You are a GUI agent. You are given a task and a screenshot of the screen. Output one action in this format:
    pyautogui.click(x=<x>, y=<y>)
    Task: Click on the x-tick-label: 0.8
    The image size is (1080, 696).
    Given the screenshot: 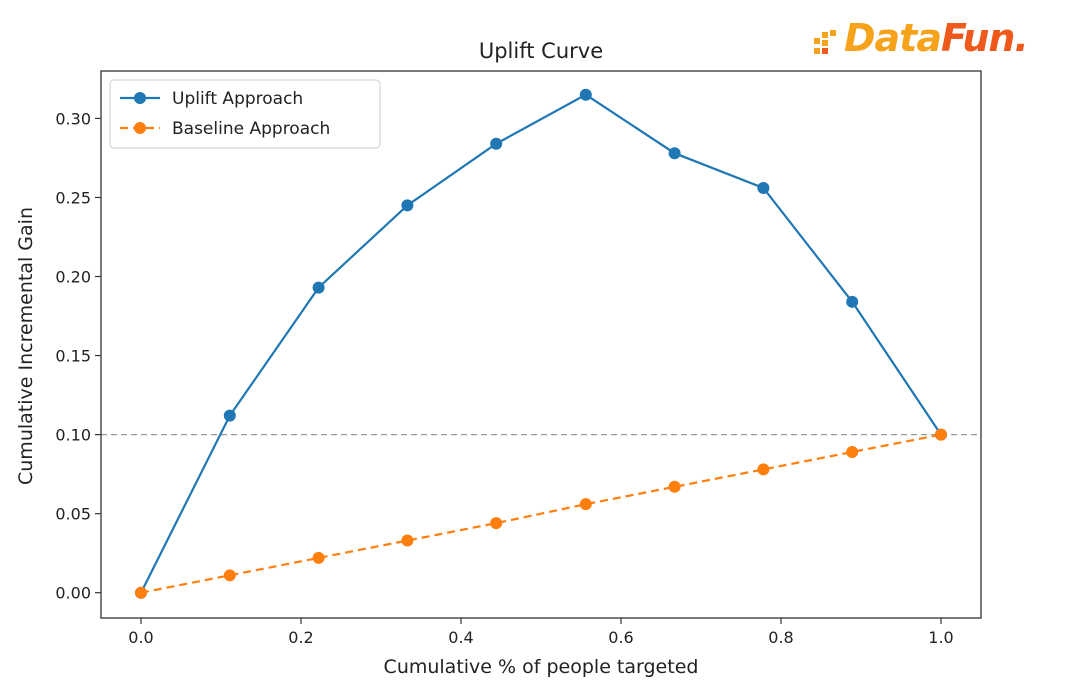 What is the action you would take?
    pyautogui.click(x=780, y=637)
    